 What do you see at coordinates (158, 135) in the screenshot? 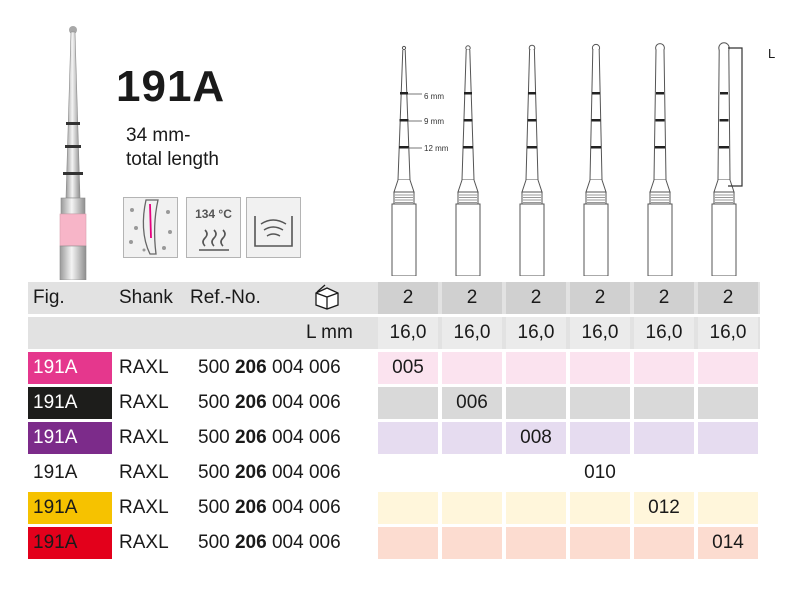
I see `total-length-line1: 34 mm-` at bounding box center [158, 135].